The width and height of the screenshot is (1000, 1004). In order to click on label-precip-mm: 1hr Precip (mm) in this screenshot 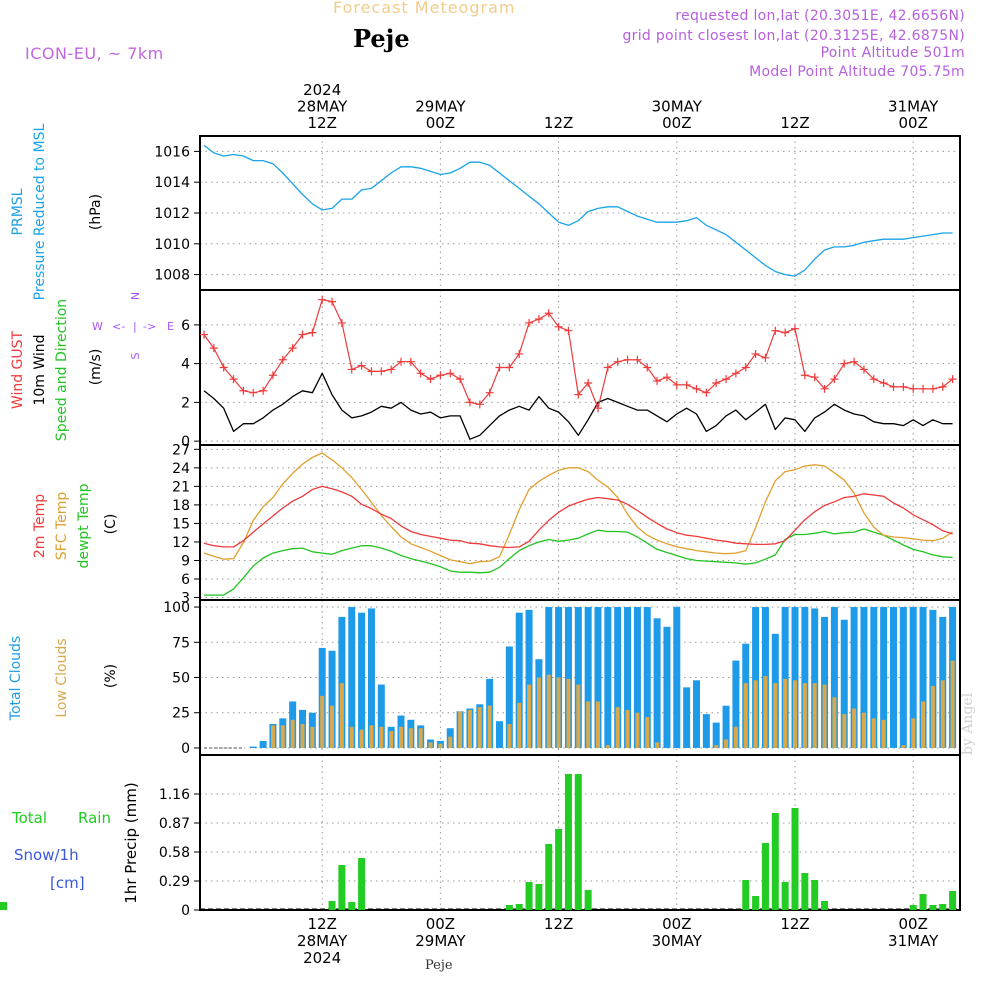, I will do `click(131, 842)`.